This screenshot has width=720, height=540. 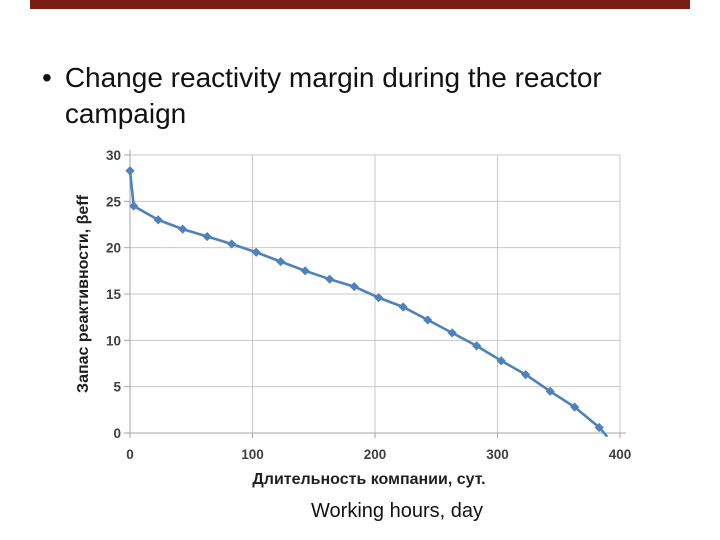 I want to click on y-tick-label: 15, so click(x=114, y=294).